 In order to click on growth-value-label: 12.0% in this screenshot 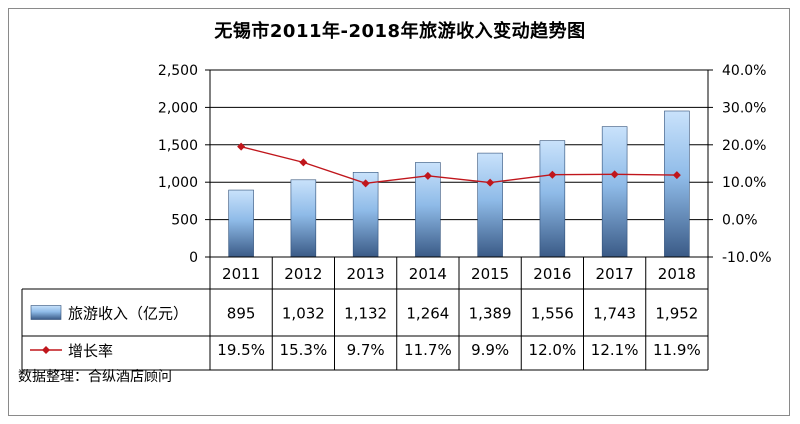, I will do `click(553, 350)`.